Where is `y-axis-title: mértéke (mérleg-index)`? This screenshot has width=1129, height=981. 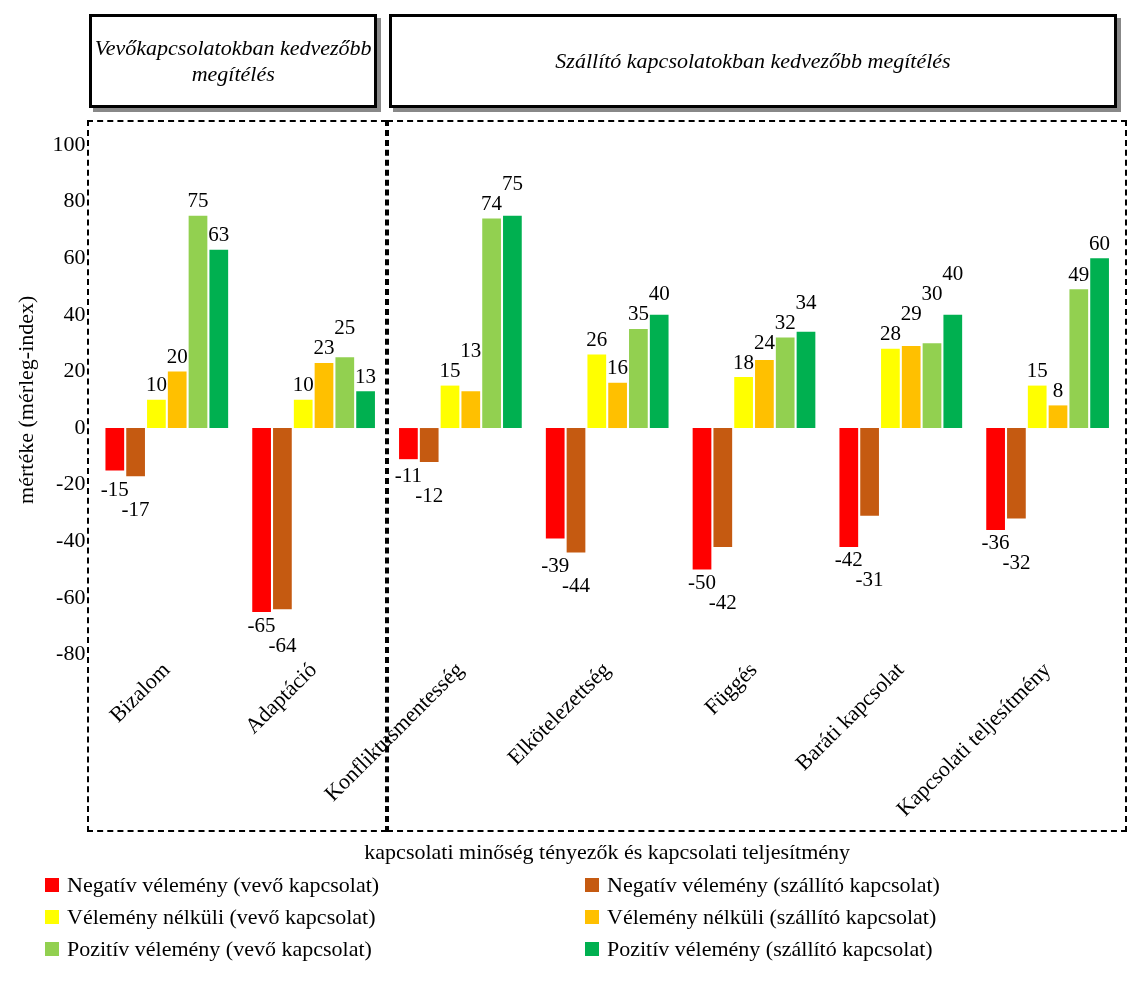 y-axis-title: mértéke (mérleg-index) is located at coordinates (25, 399).